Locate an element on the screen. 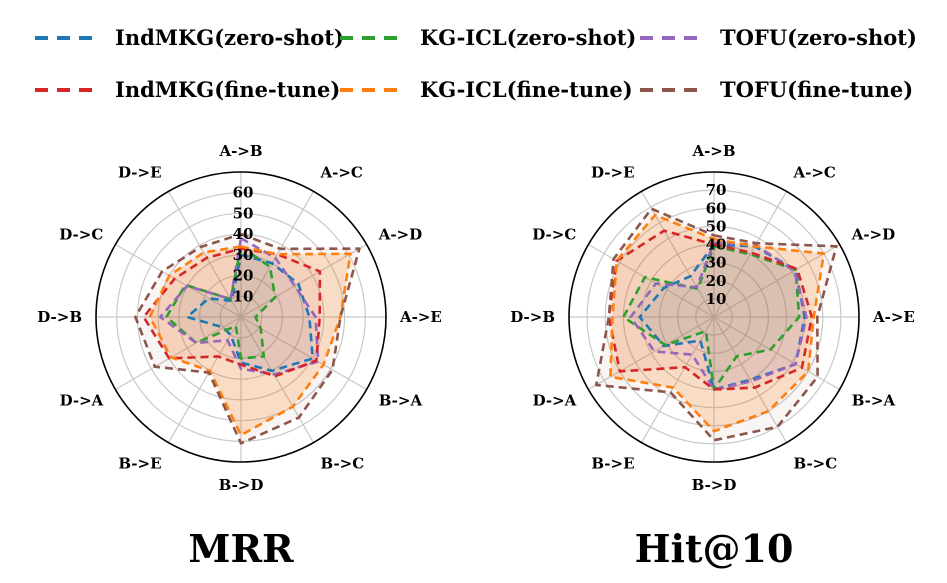 This screenshot has width=947, height=583. series-area-tofu-zero-shot is located at coordinates (239, 306).